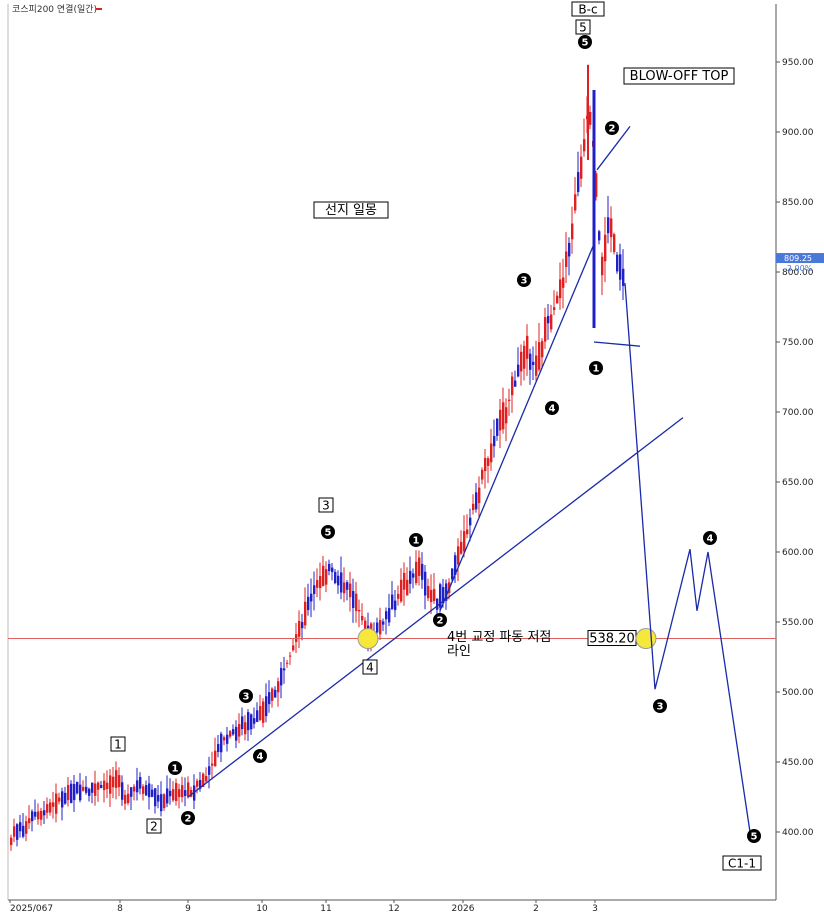 This screenshot has width=824, height=913. Describe the element at coordinates (798, 623) in the screenshot. I see `y-tick-label: 550.00` at that location.